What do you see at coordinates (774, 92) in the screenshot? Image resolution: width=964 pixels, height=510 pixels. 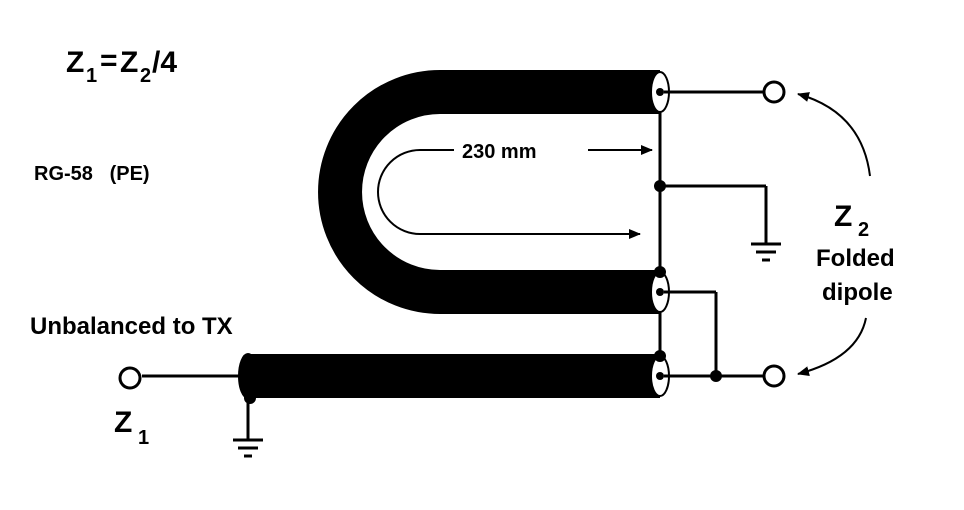 I see `dipole-terminal-upper` at bounding box center [774, 92].